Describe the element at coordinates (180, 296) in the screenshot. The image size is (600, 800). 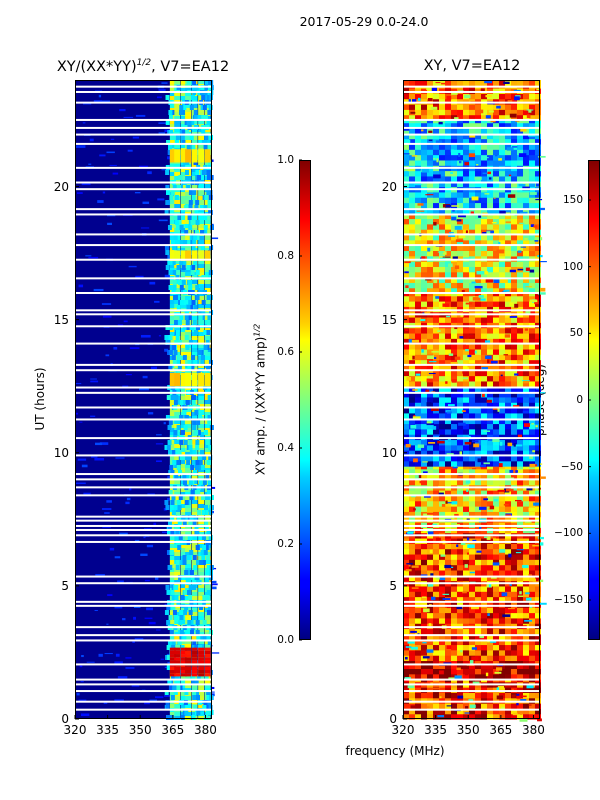
I see `amp-background-speckle` at that location.